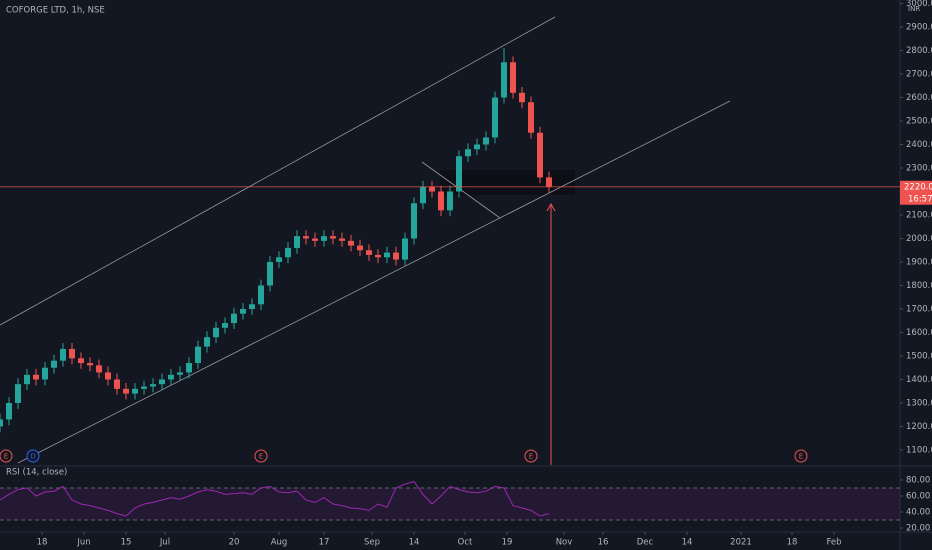 The width and height of the screenshot is (932, 550). What do you see at coordinates (919, 169) in the screenshot?
I see `y-tick-label: 2300.00` at bounding box center [919, 169].